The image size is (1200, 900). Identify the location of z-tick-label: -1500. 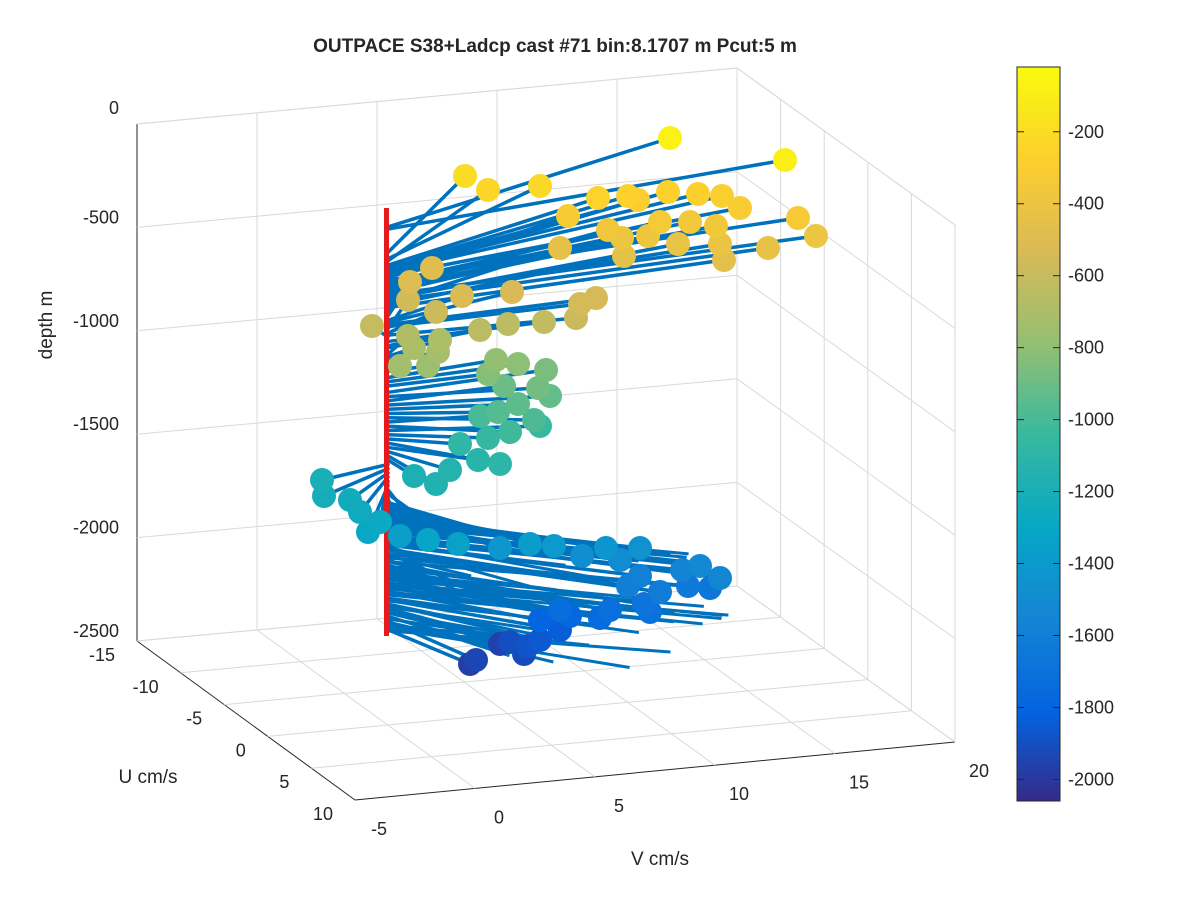
(96, 424).